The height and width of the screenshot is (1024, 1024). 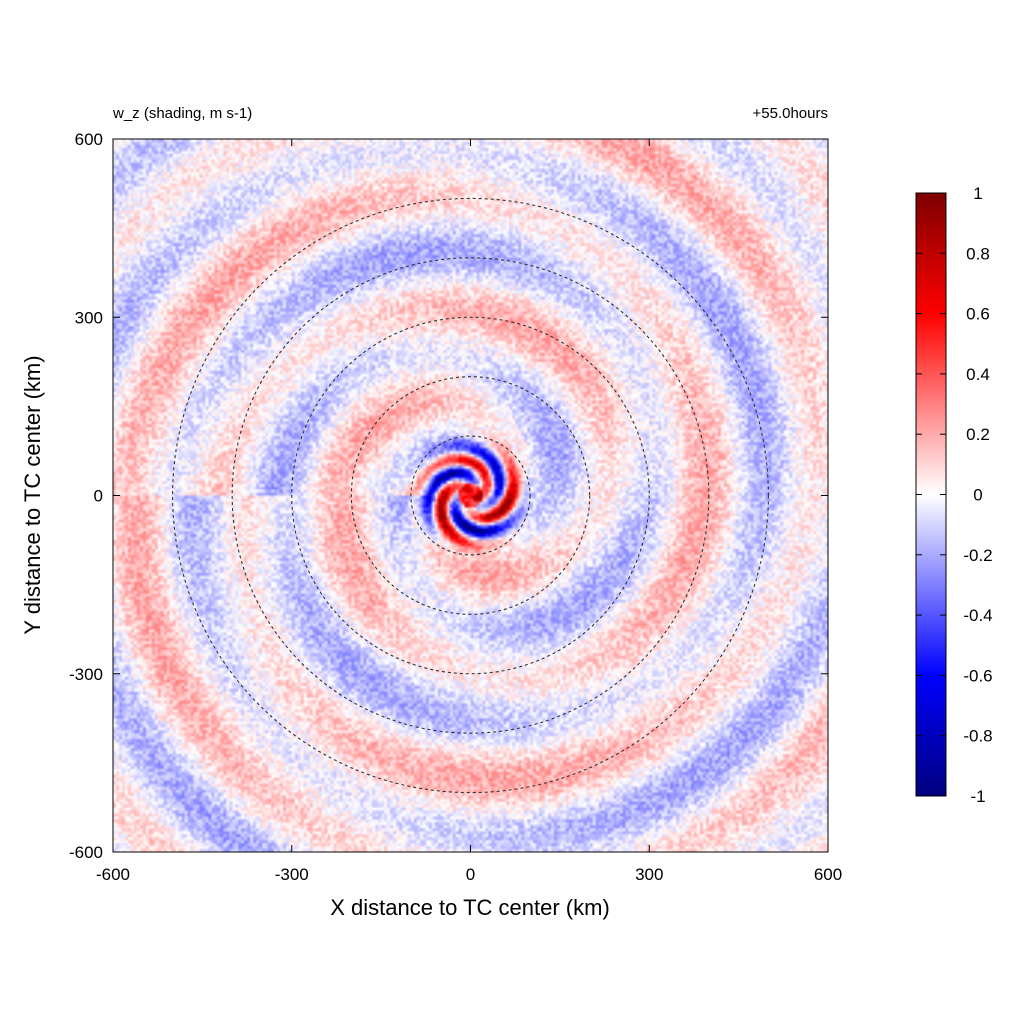 What do you see at coordinates (649, 874) in the screenshot?
I see `x-tick-label: 300` at bounding box center [649, 874].